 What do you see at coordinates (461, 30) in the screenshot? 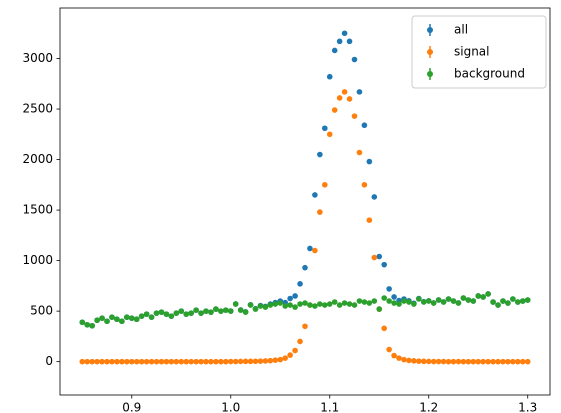
I see `legend-label: all` at bounding box center [461, 30].